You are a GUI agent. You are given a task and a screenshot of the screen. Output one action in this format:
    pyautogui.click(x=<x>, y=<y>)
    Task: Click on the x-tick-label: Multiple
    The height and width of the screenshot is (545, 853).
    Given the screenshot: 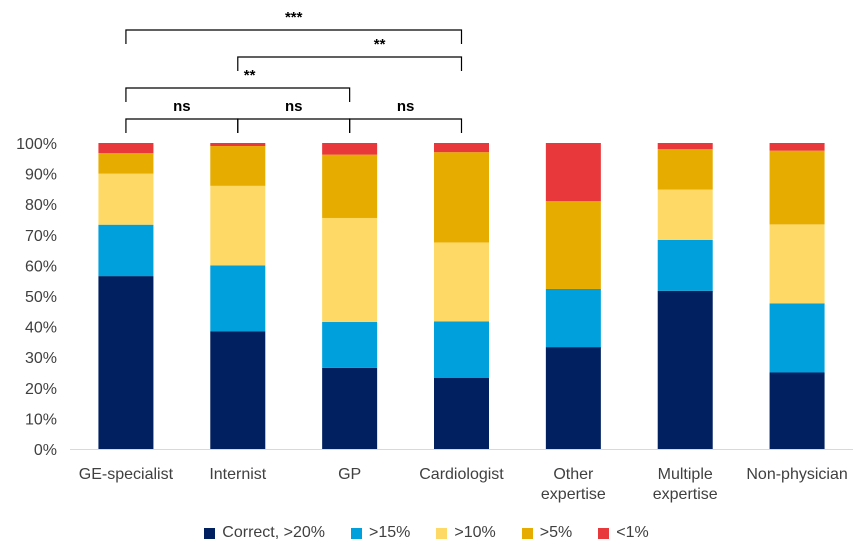 What is the action you would take?
    pyautogui.click(x=685, y=474)
    